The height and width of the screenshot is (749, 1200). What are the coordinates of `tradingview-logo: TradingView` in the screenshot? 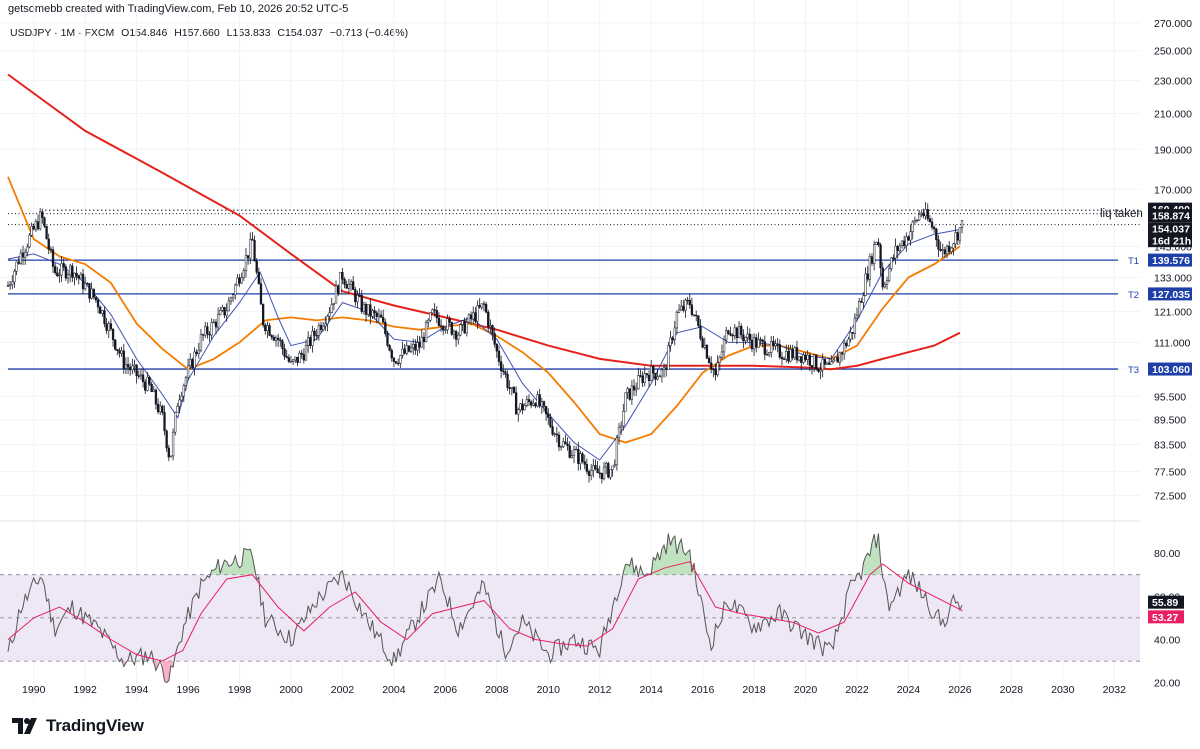 It's located at (78, 726).